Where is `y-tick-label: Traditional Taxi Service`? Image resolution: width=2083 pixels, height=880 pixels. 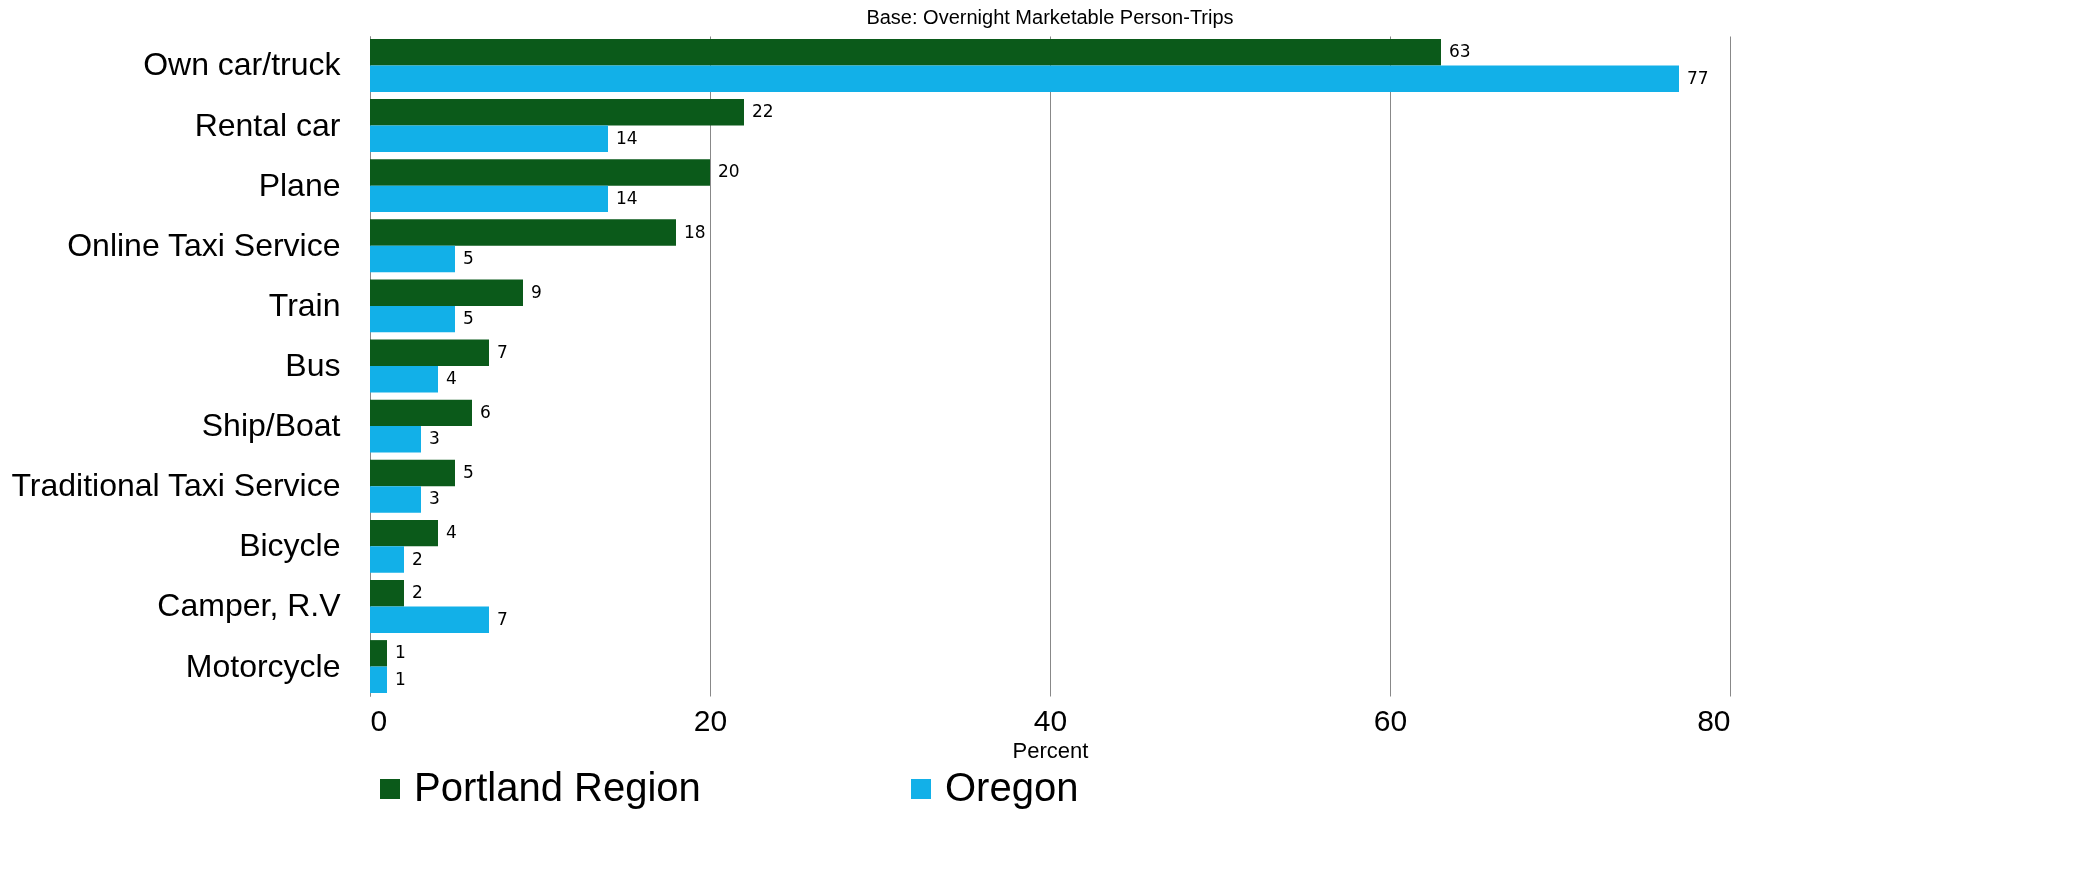 y-tick-label: Traditional Taxi Service is located at coordinates (176, 485).